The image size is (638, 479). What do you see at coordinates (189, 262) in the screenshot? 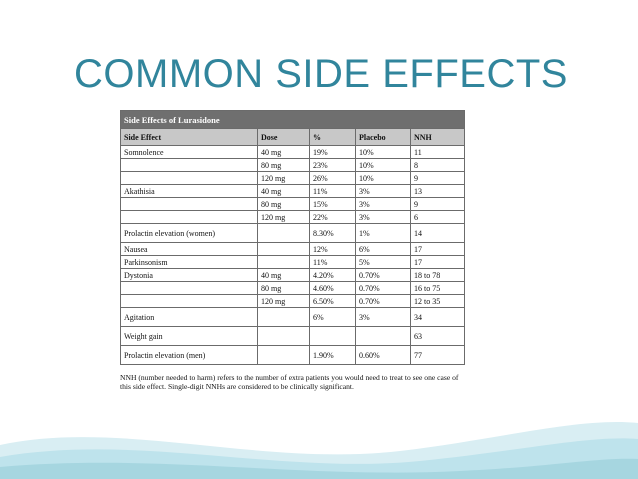
I see `cell-side-effect: Parkinsonism` at bounding box center [189, 262].